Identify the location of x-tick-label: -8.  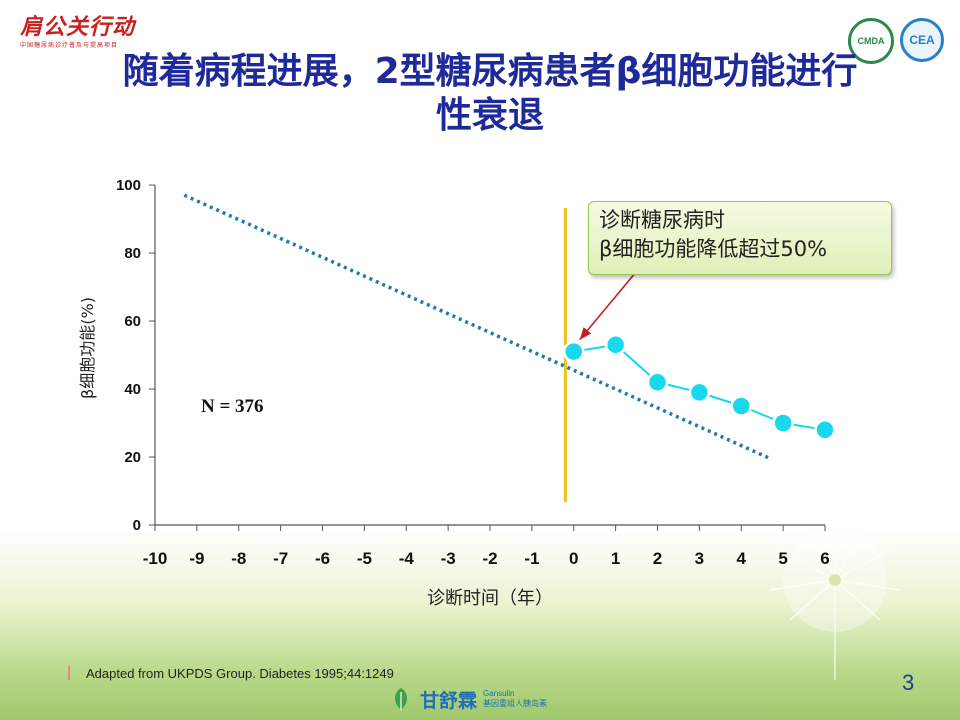
(238, 558).